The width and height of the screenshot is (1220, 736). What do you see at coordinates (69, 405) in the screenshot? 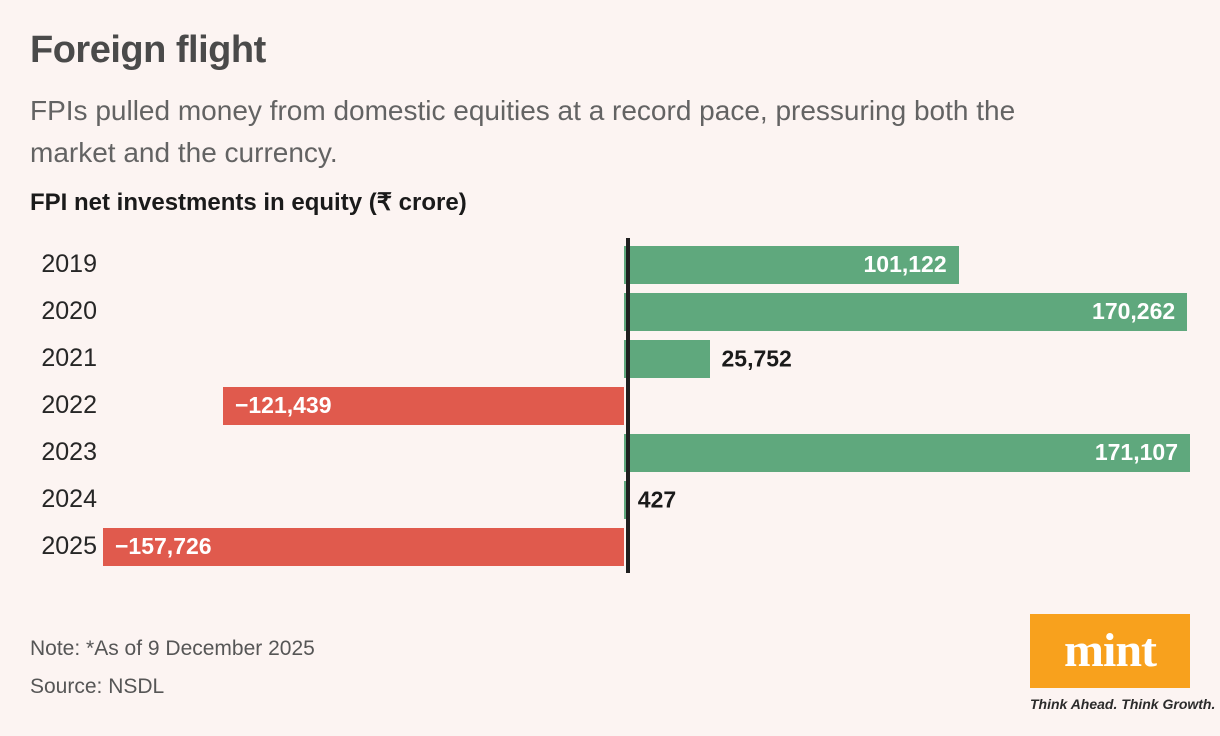
I see `year-label: 2022` at bounding box center [69, 405].